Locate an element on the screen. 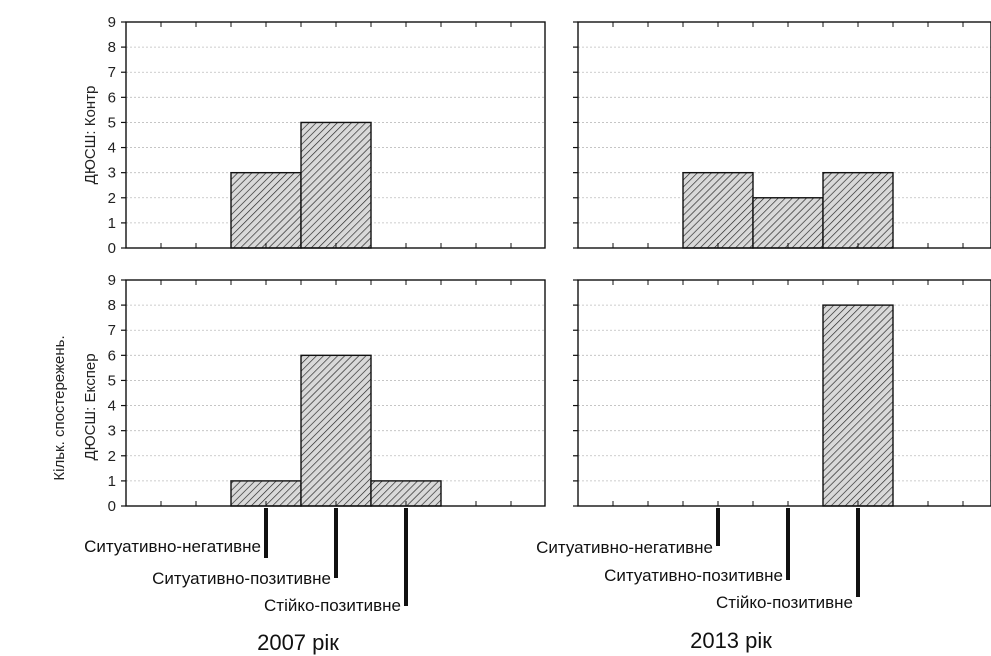 The image size is (991, 656). panel-r0-c1 is located at coordinates (782, 135).